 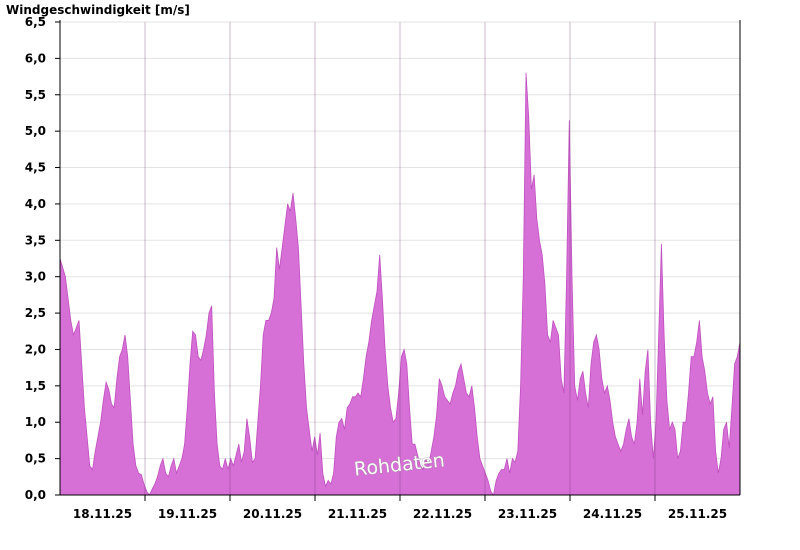 What do you see at coordinates (35, 495) in the screenshot?
I see `y-tick-label: 0,0` at bounding box center [35, 495].